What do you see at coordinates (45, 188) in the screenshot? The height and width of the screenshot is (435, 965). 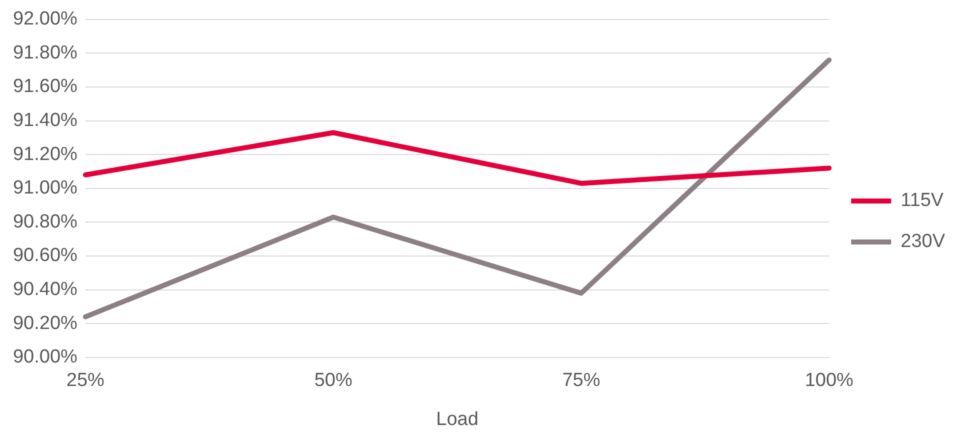 I see `y-tick-label: 91.00%` at bounding box center [45, 188].